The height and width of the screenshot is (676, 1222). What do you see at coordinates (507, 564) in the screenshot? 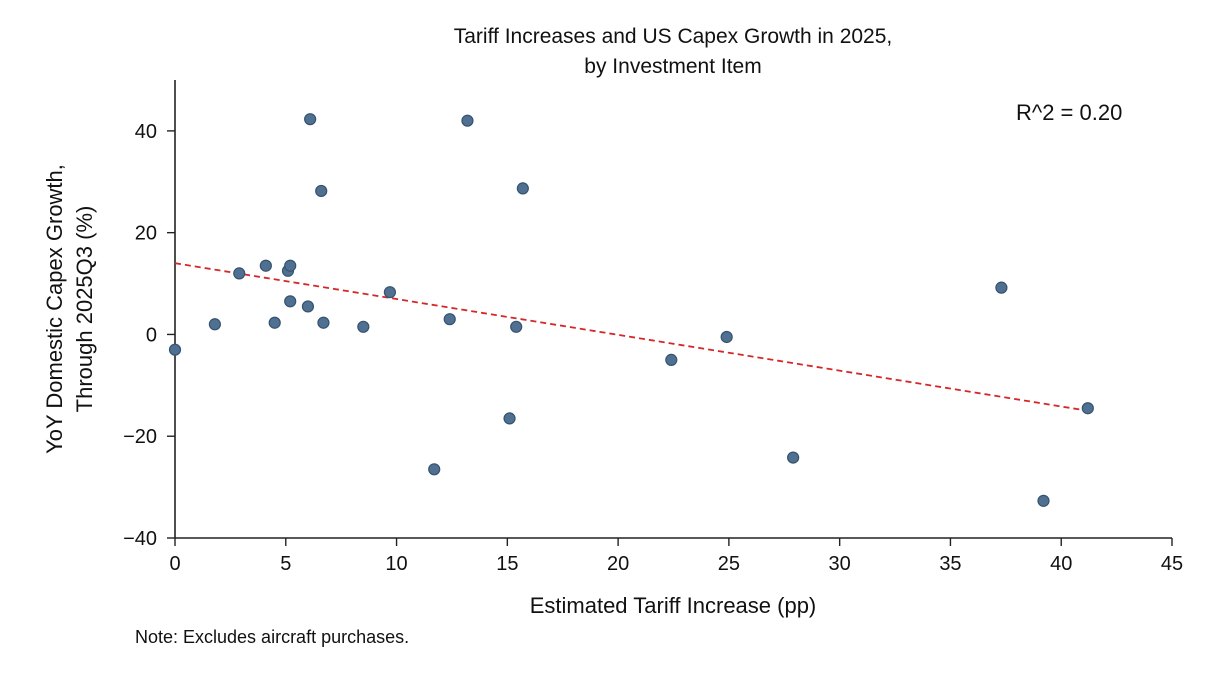
I see `x-axis-tick-label: 15` at bounding box center [507, 564].